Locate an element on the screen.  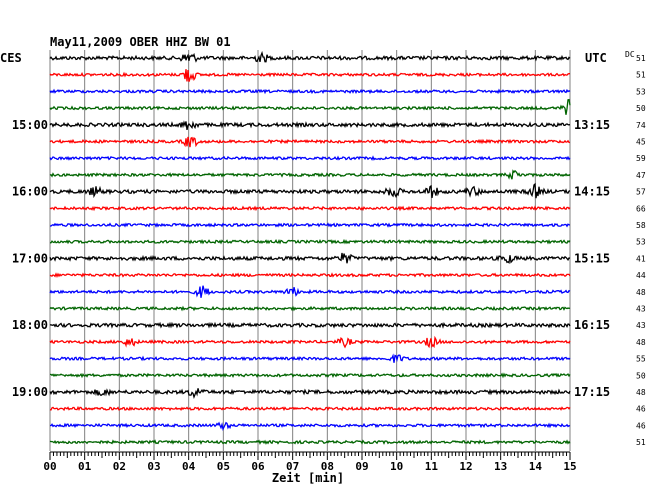
x-tick-label: 04 is located at coordinates (189, 466).